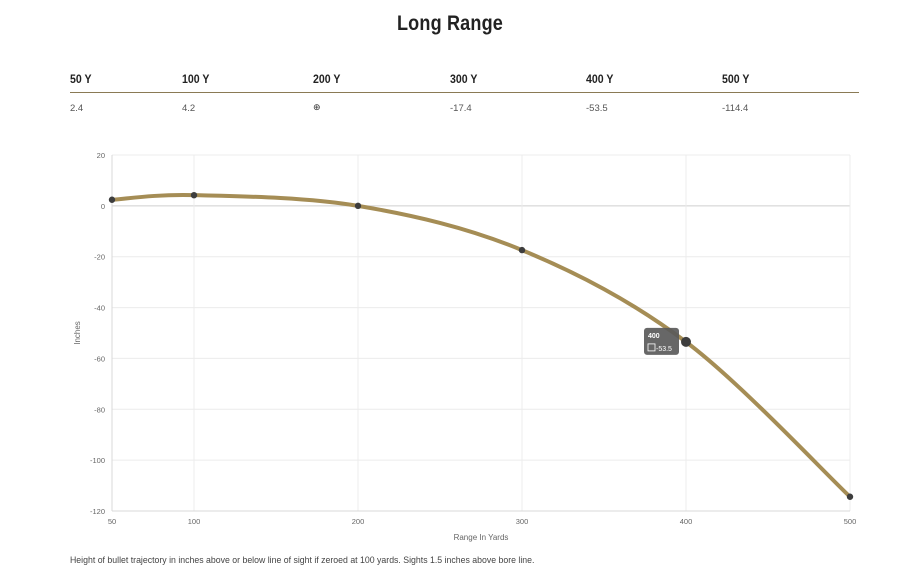 The width and height of the screenshot is (900, 576). Describe the element at coordinates (358, 521) in the screenshot. I see `x-tick-label: 200` at that location.